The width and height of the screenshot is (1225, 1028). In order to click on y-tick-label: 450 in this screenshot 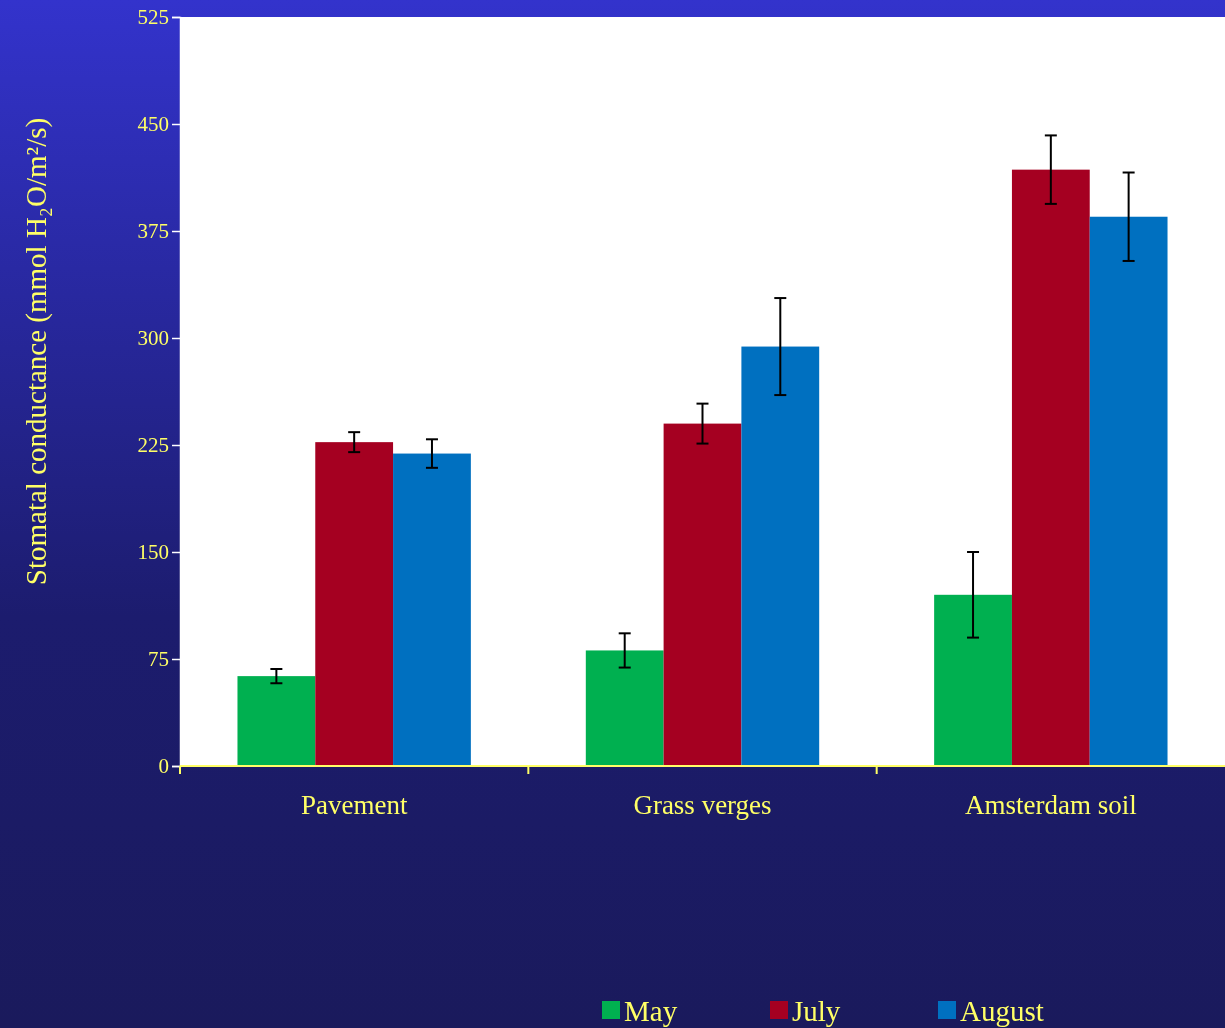, I will do `click(153, 124)`.